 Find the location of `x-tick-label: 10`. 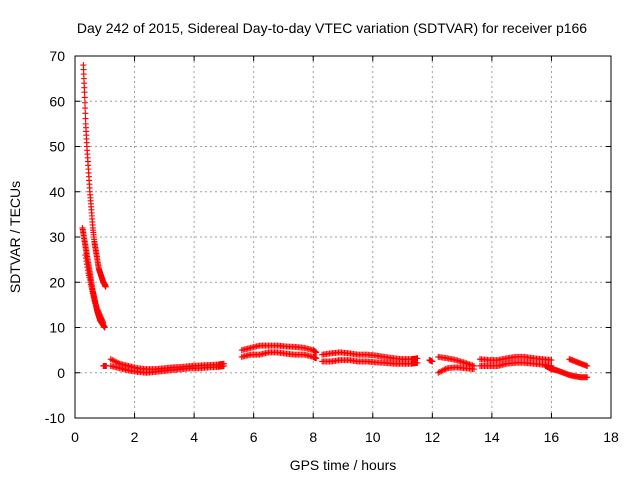

x-tick-label: 10 is located at coordinates (373, 437).